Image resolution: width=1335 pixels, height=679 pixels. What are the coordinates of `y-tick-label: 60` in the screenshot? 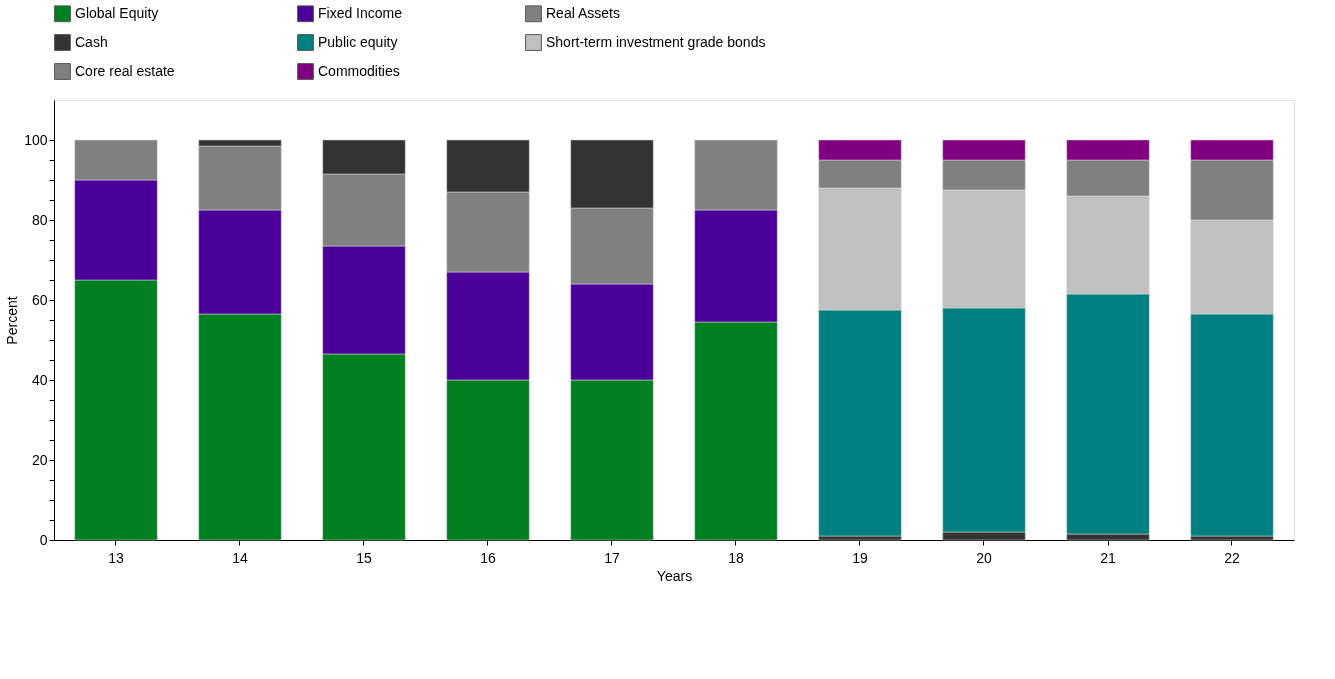 It's located at (39, 299).